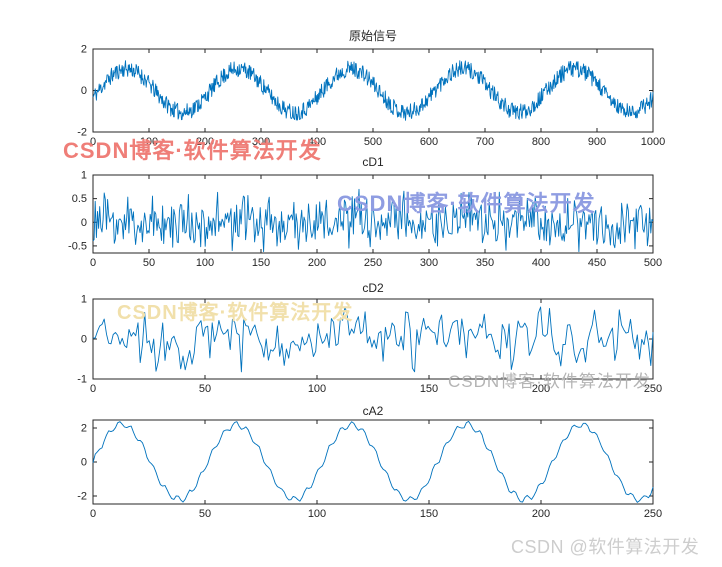  What do you see at coordinates (373, 162) in the screenshot?
I see `subplot-2-title: cD1` at bounding box center [373, 162].